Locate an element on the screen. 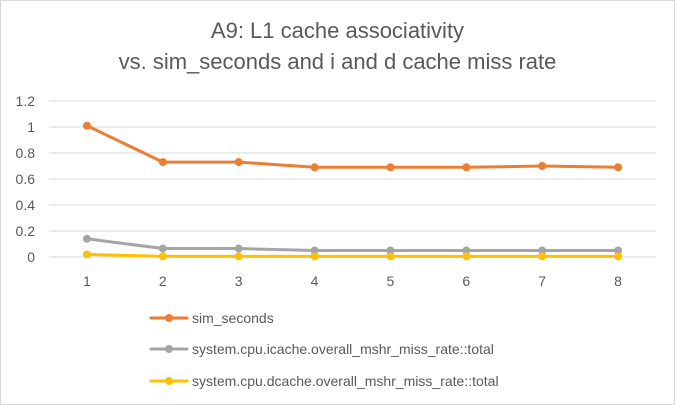 This screenshot has width=675, height=405. y-tick-label: 0.2 is located at coordinates (26, 231).